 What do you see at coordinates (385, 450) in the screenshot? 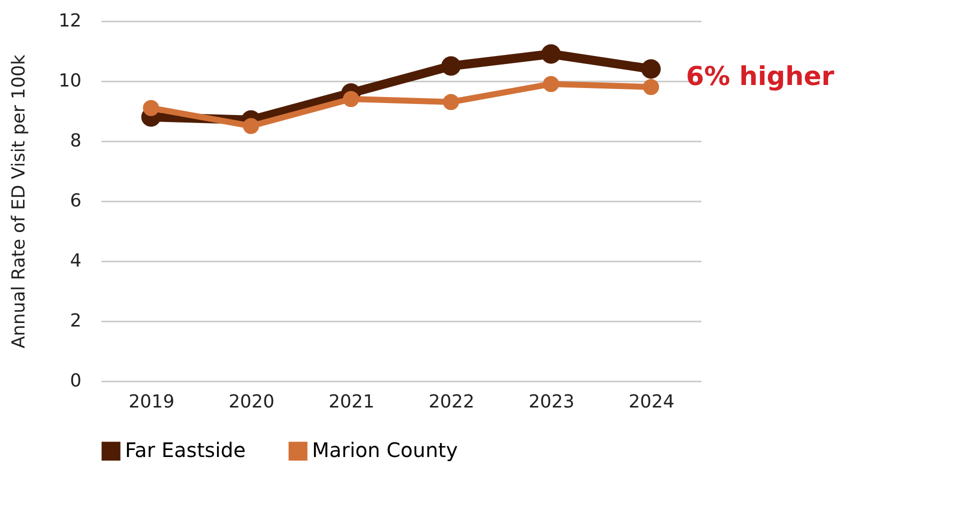
I see `legend-label: Marion County` at bounding box center [385, 450].